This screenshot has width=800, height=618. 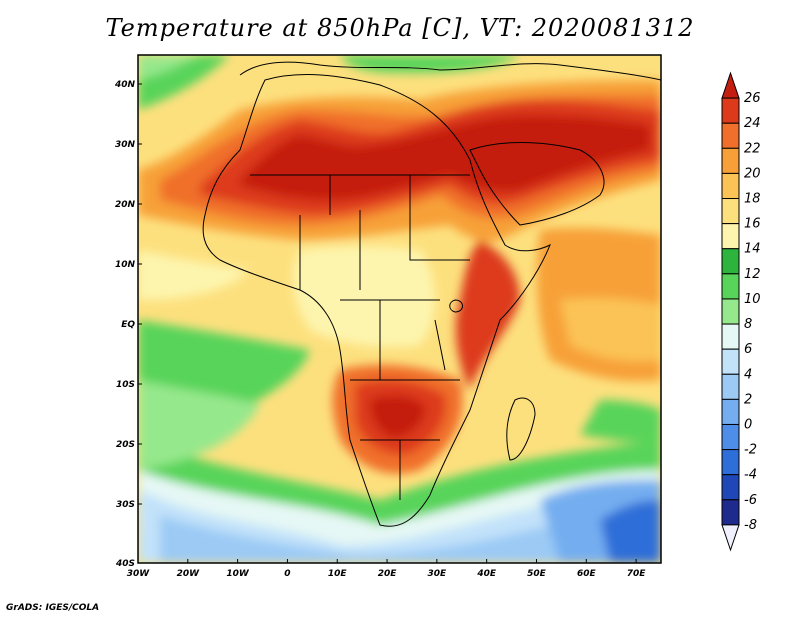 I want to click on colorbar-label: -8, so click(x=750, y=525).